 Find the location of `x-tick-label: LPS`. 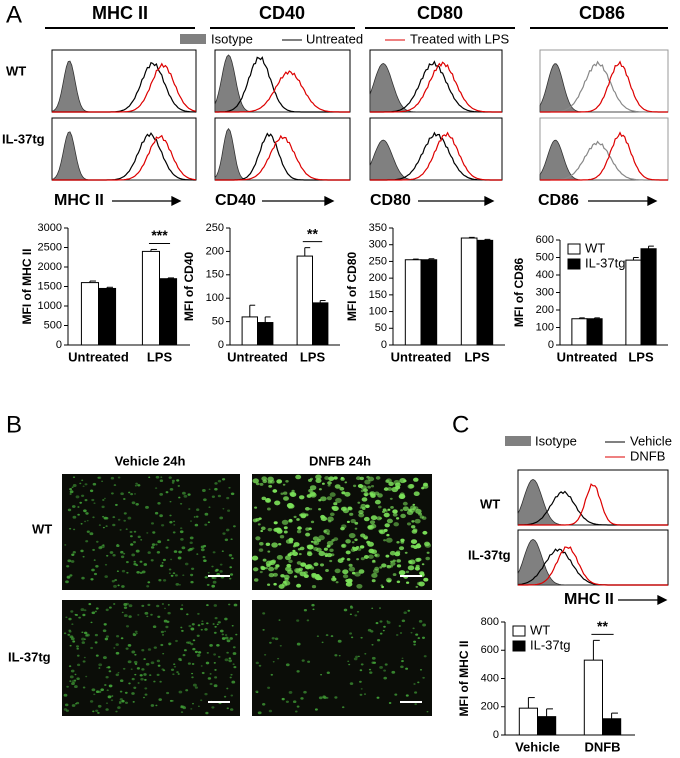

x-tick-label: LPS is located at coordinates (313, 356).